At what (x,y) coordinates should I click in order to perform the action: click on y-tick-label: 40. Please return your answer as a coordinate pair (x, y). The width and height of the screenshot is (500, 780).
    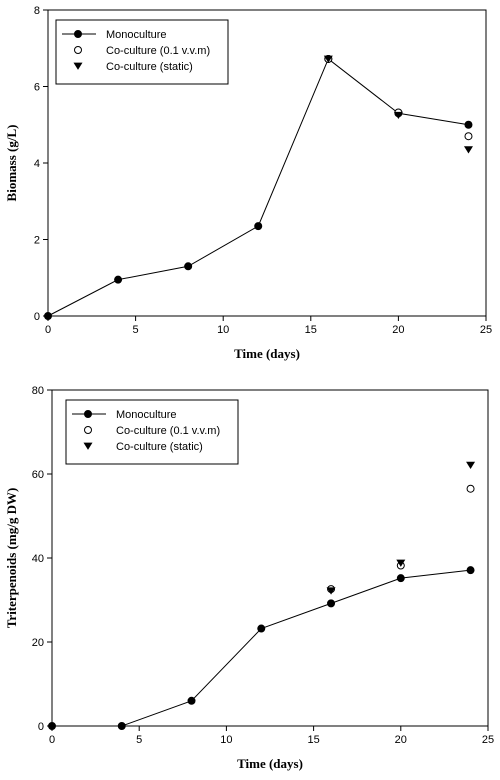
    Looking at the image, I should click on (38, 559).